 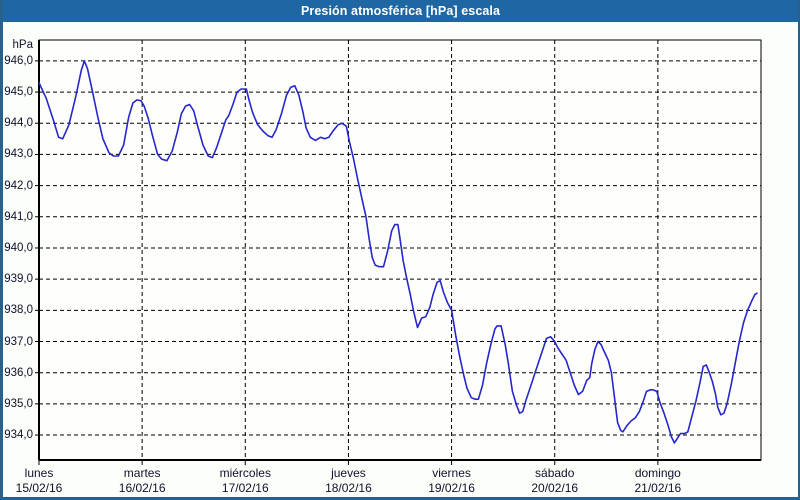 What do you see at coordinates (657, 473) in the screenshot?
I see `day-name: domingo` at bounding box center [657, 473].